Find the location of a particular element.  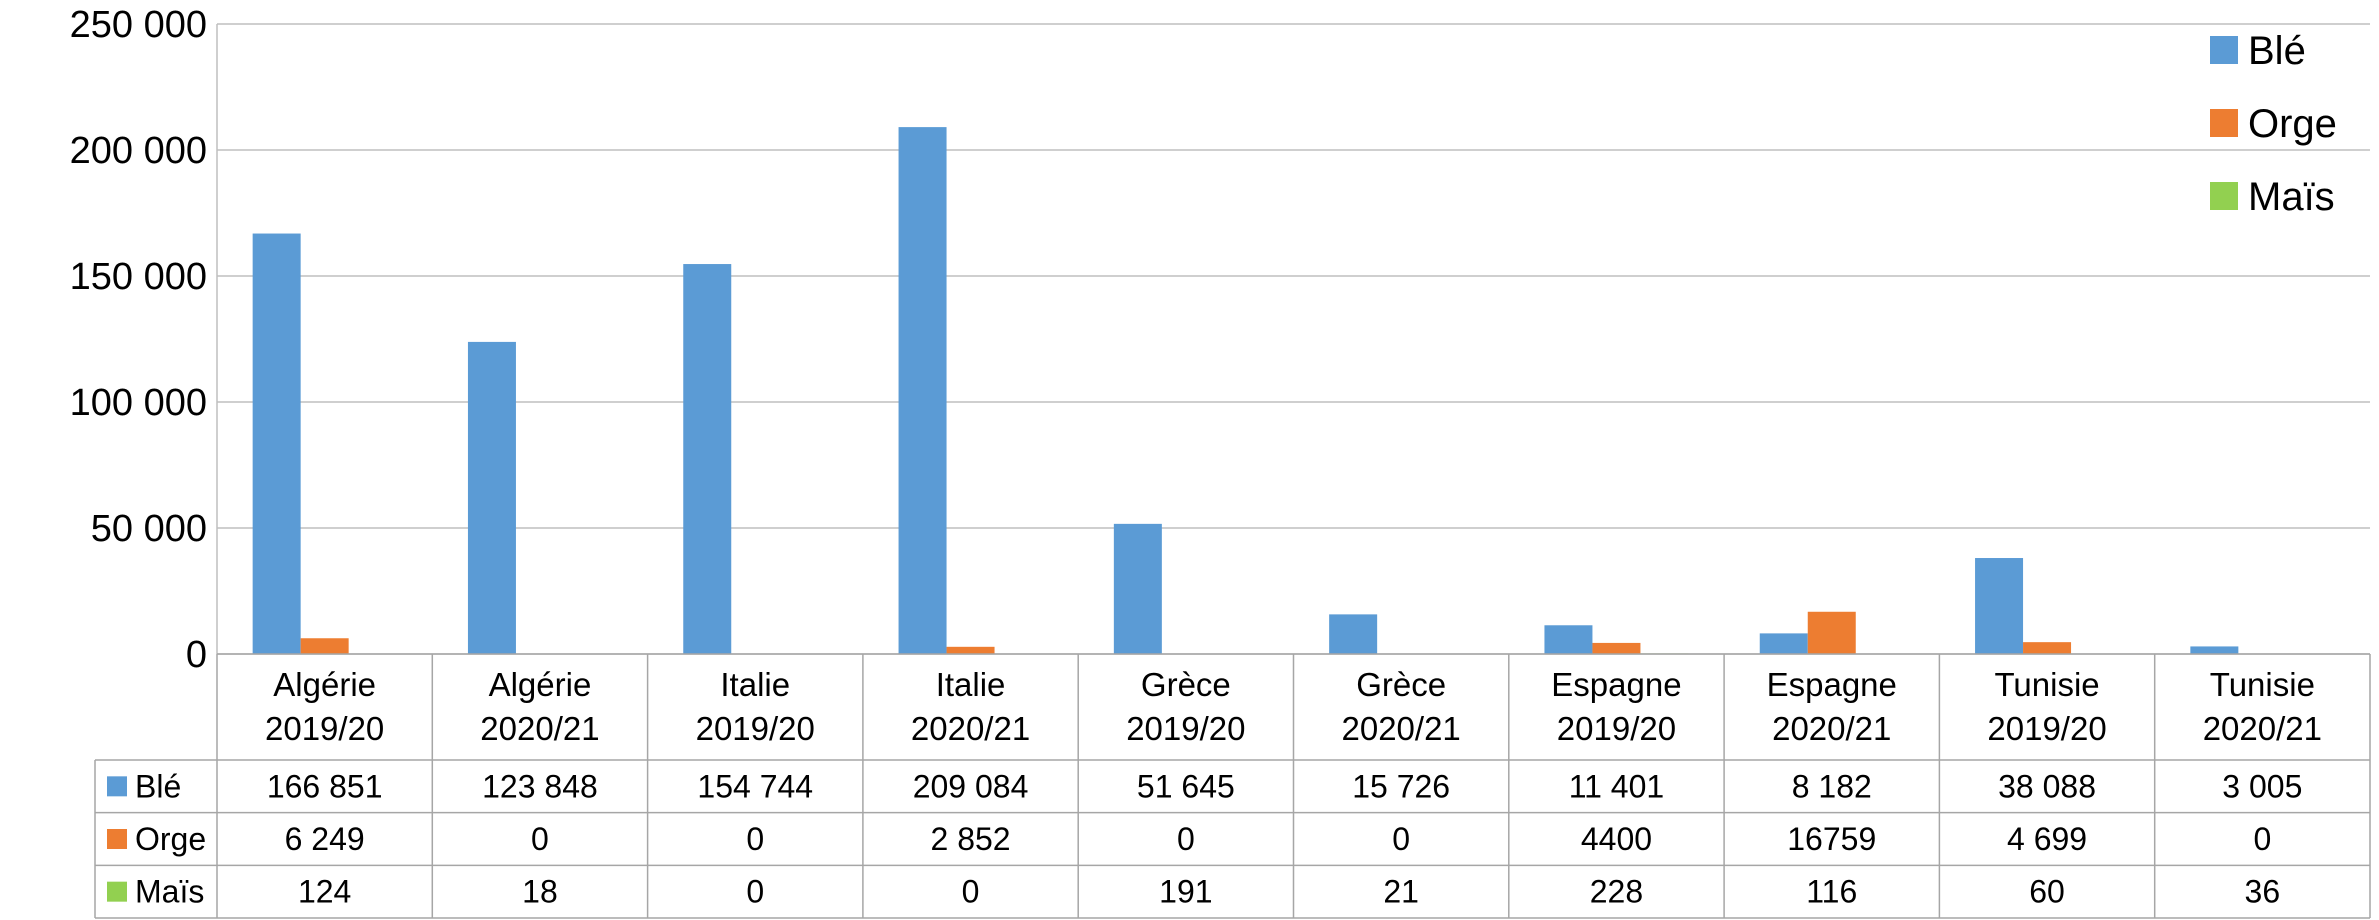

legend-swatch-orge is located at coordinates (2224, 123).